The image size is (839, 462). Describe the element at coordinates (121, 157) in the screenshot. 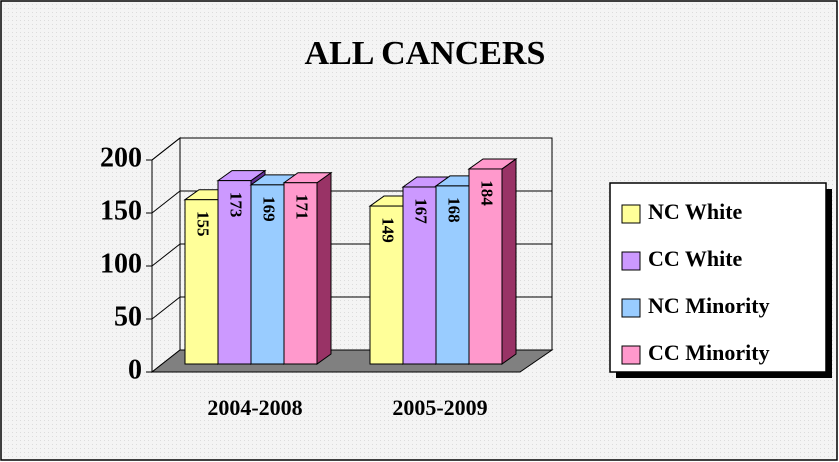

I see `y-tick-label: 200` at that location.